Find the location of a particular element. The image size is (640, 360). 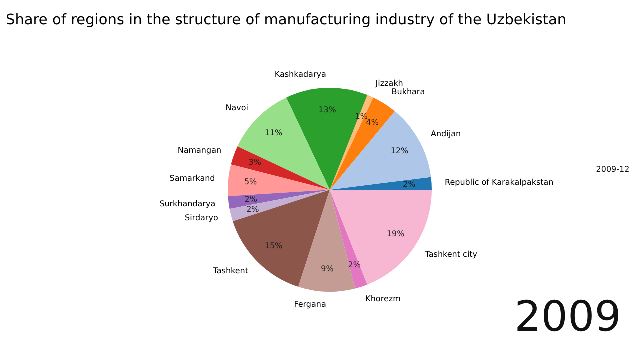

slice-label: Samarkand is located at coordinates (193, 179).